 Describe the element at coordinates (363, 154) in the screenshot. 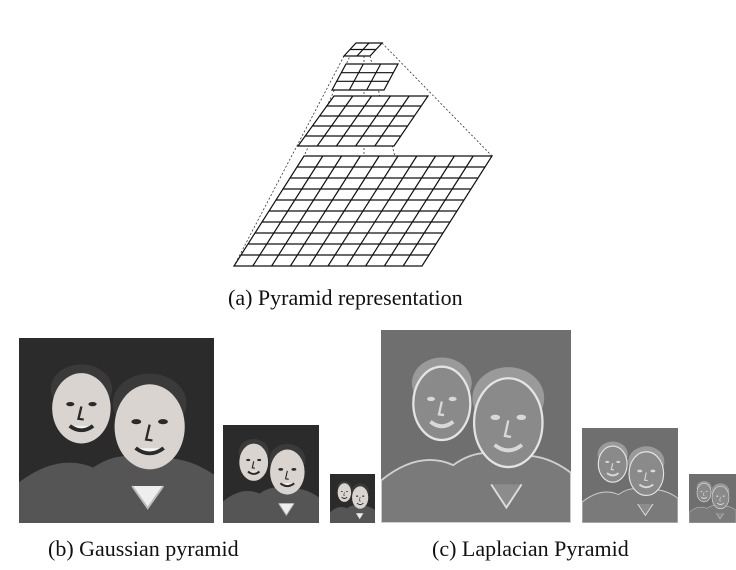

I see `pyramid-diagram` at that location.